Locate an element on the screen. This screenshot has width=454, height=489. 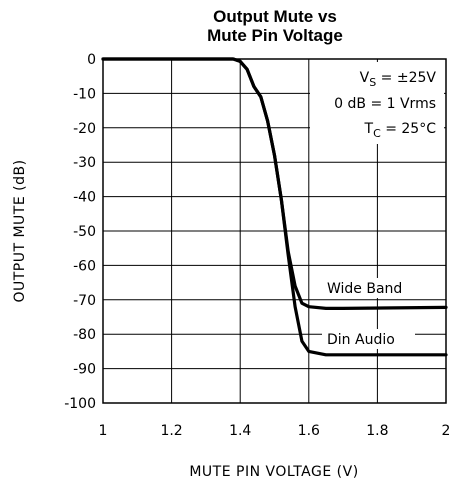
series-label-wide-band: Wide Band is located at coordinates (364, 289).